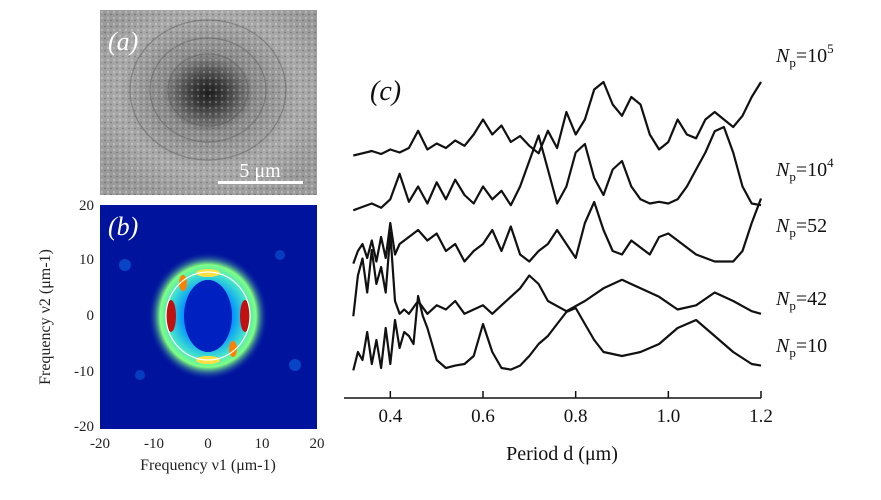 This screenshot has width=881, height=500. I want to click on scale-bar-label: 5 μm, so click(260, 171).